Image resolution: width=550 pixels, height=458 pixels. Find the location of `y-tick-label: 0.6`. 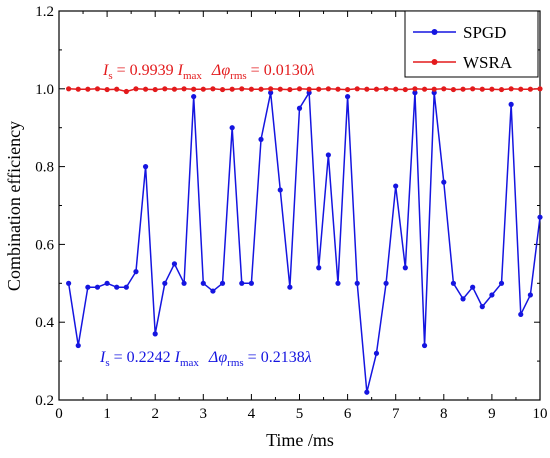

y-tick-label: 0.6 is located at coordinates (44, 245).